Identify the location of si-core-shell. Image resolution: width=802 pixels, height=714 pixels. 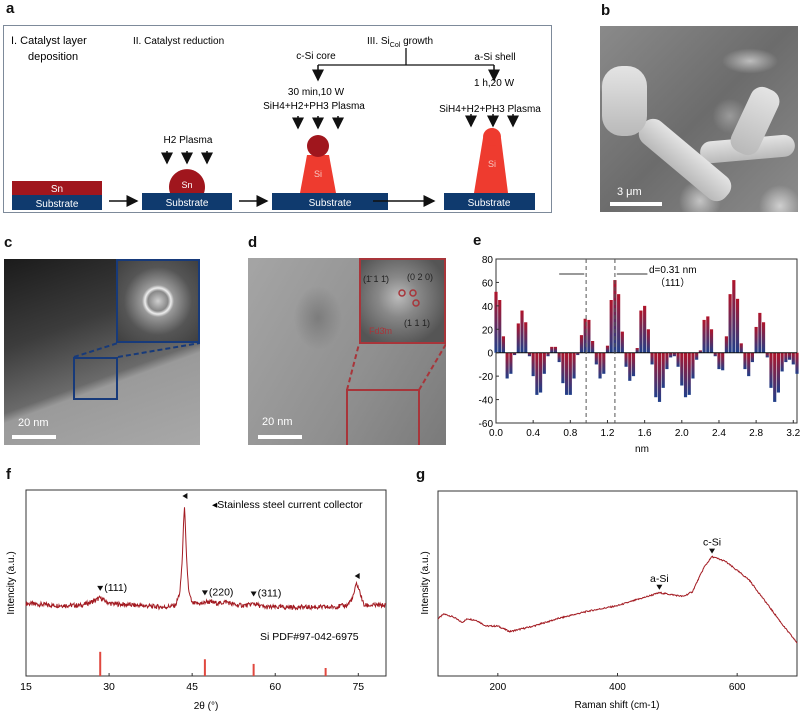
(491, 165).